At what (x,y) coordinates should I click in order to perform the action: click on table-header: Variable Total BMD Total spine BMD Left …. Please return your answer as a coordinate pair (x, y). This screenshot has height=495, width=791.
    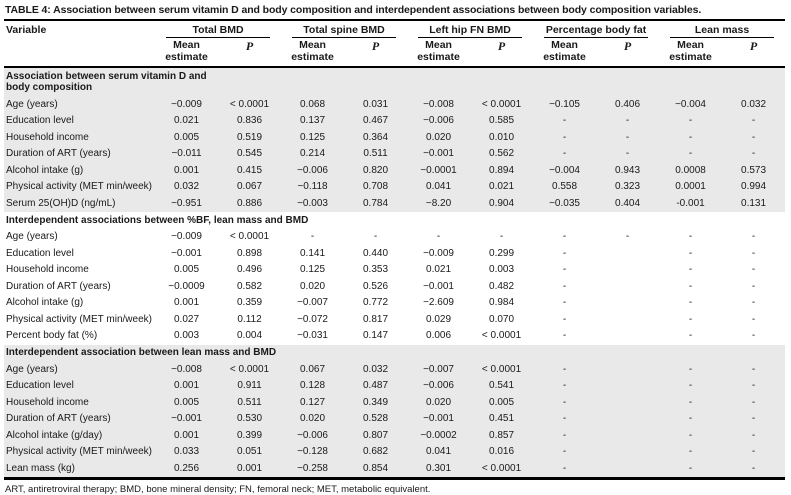
    Looking at the image, I should click on (395, 44).